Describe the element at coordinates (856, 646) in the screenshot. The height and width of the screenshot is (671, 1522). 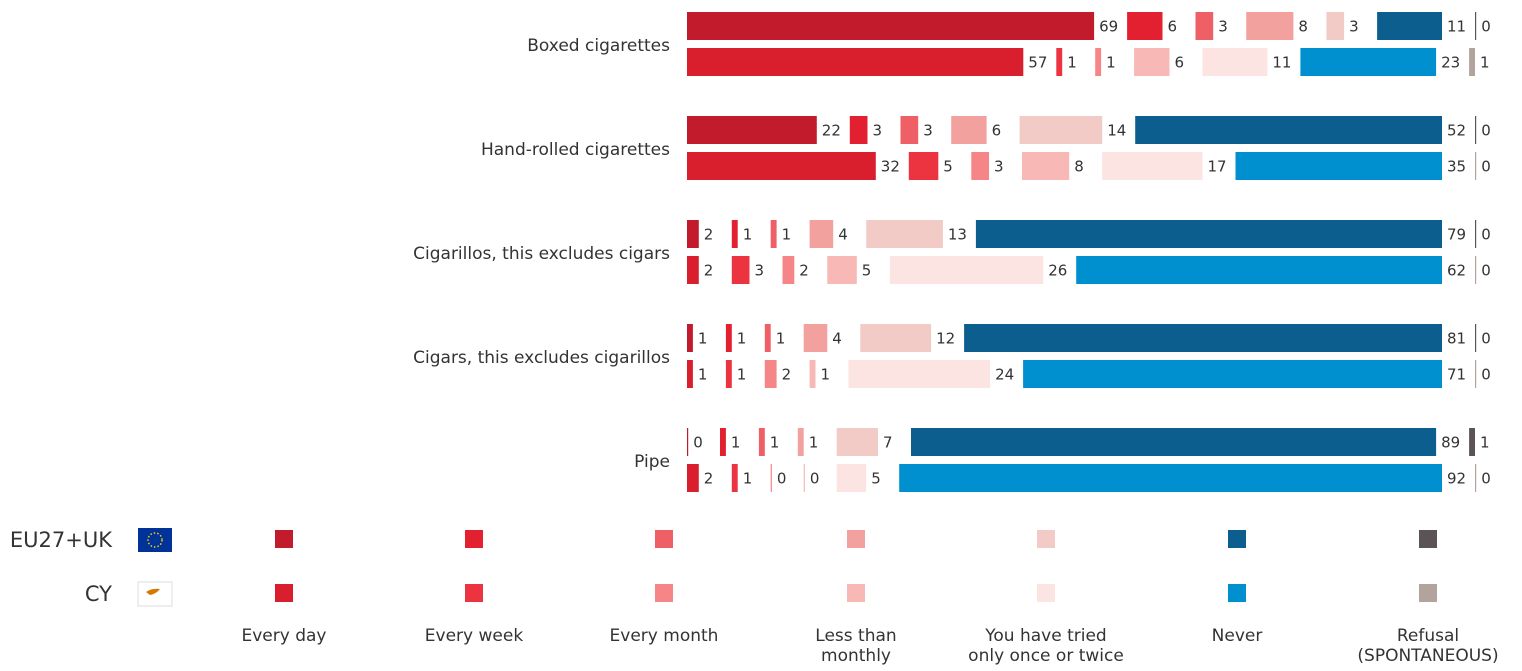
I see `legend-label: Less than monthly` at that location.